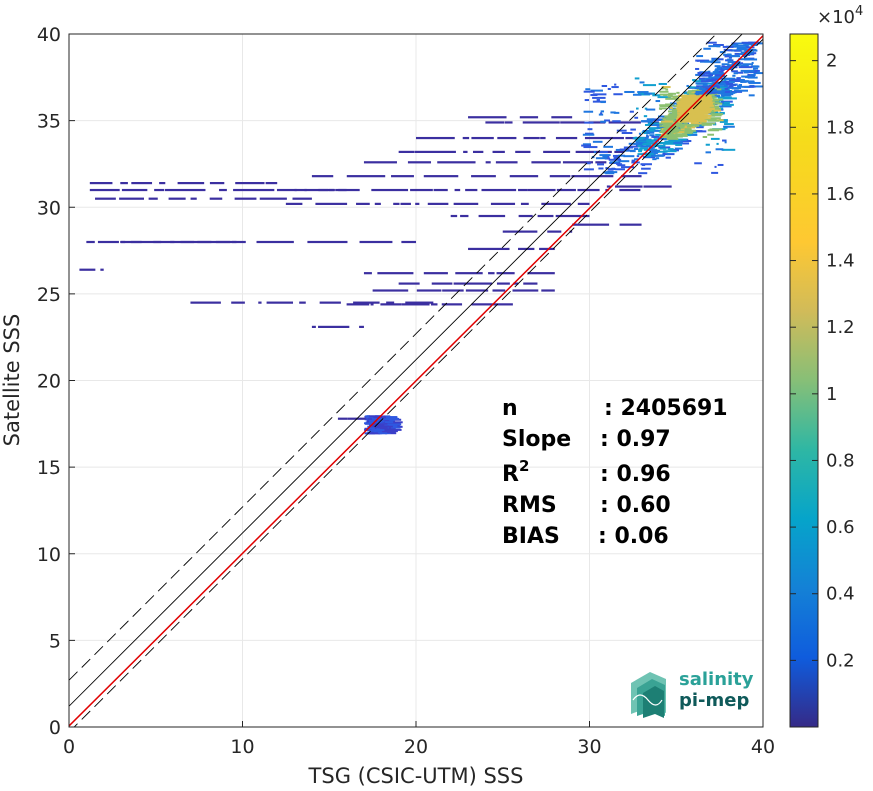 Image resolution: width=873 pixels, height=791 pixels. Describe the element at coordinates (524, 466) in the screenshot. I see `stat-superscript: 2` at that location.